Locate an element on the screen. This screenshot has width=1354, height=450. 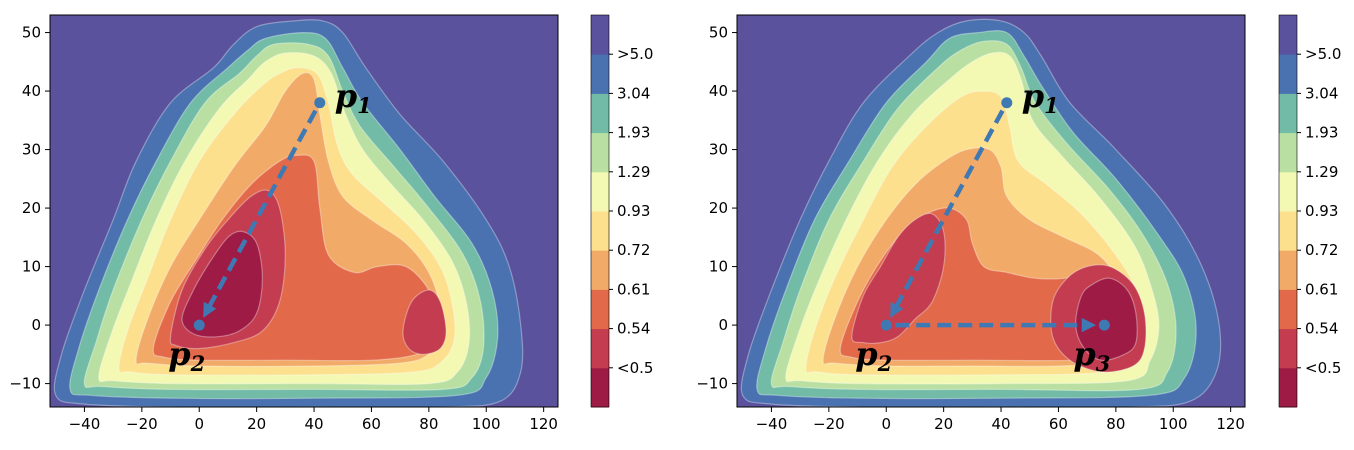
label-p3: p3 is located at coordinates (1091, 355).